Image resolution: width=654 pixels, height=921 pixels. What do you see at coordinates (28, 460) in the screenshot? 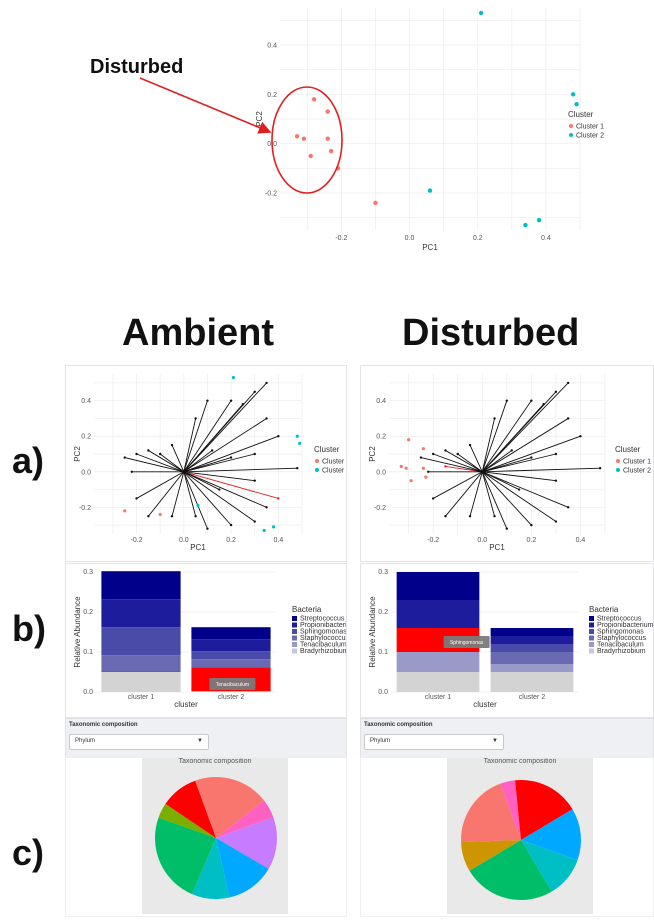
I see `row-label-a: a)` at bounding box center [28, 460].